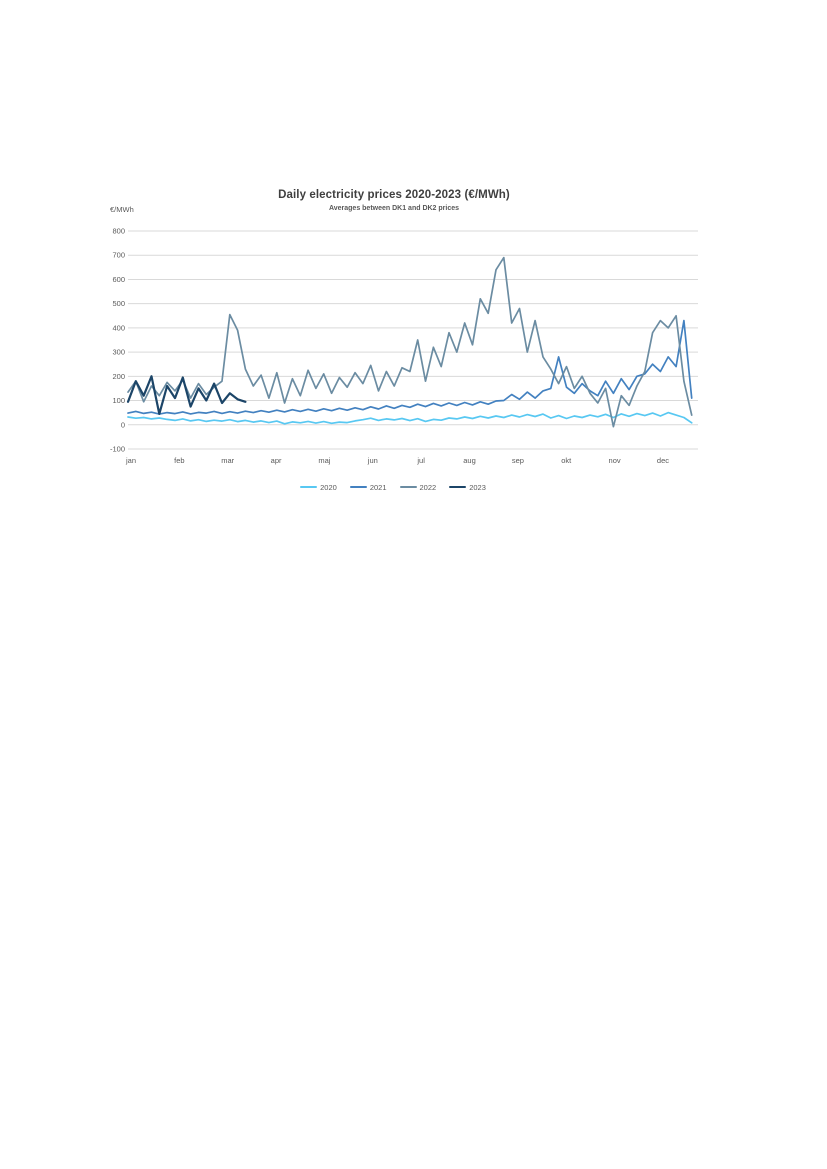  What do you see at coordinates (458, 487) in the screenshot?
I see `legend-swatch-2023` at bounding box center [458, 487].